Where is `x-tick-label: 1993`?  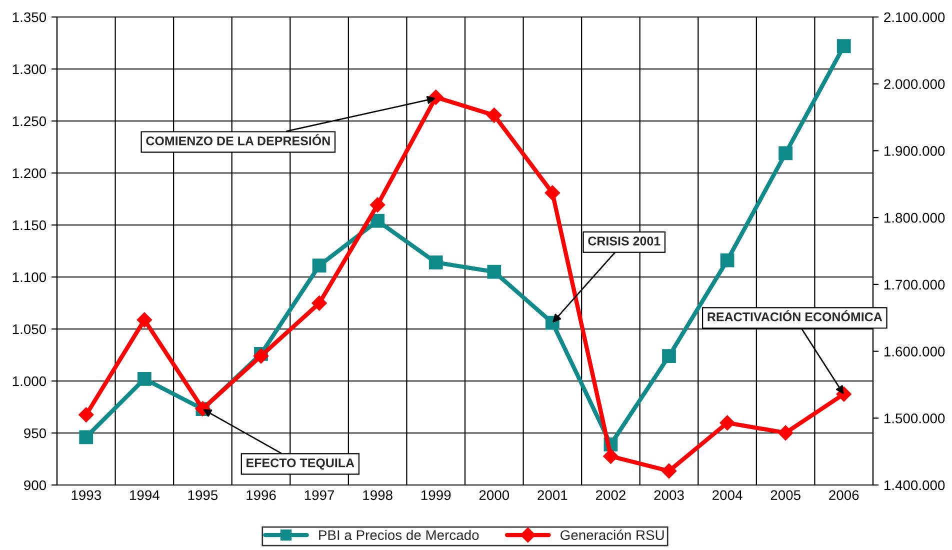 x-tick-label: 1993 is located at coordinates (86, 495).